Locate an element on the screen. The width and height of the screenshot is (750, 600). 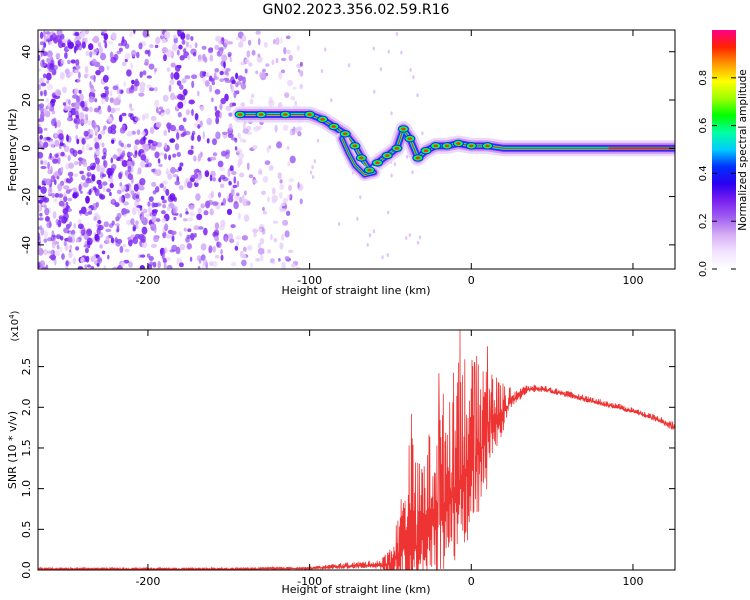
colorbar-tick-label: 0.2 is located at coordinates (703, 221).